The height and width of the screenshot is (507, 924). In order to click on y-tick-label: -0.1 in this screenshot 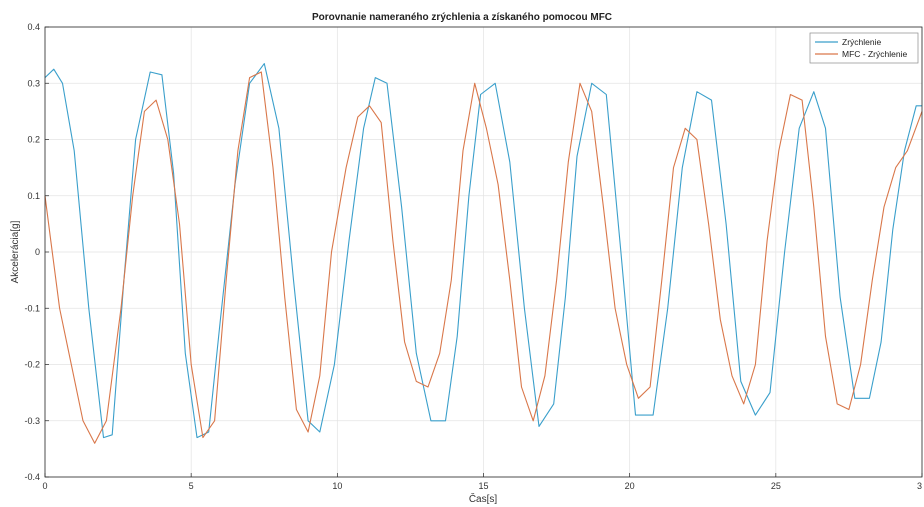, I will do `click(32, 308)`.